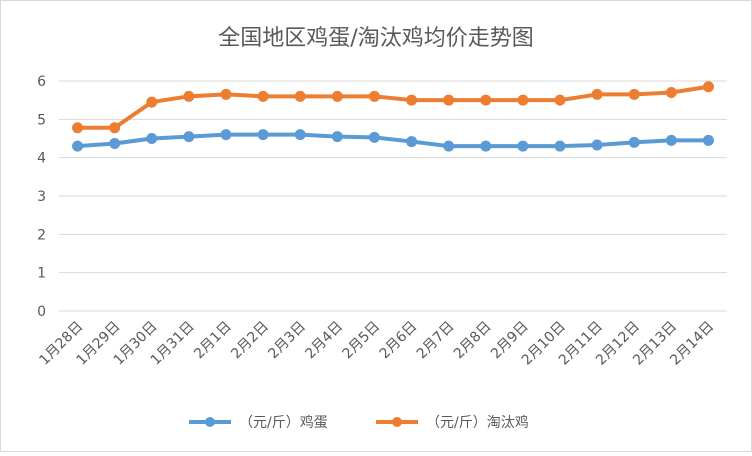 This screenshot has width=752, height=456. I want to click on y-tick-label: 4, so click(41, 159).